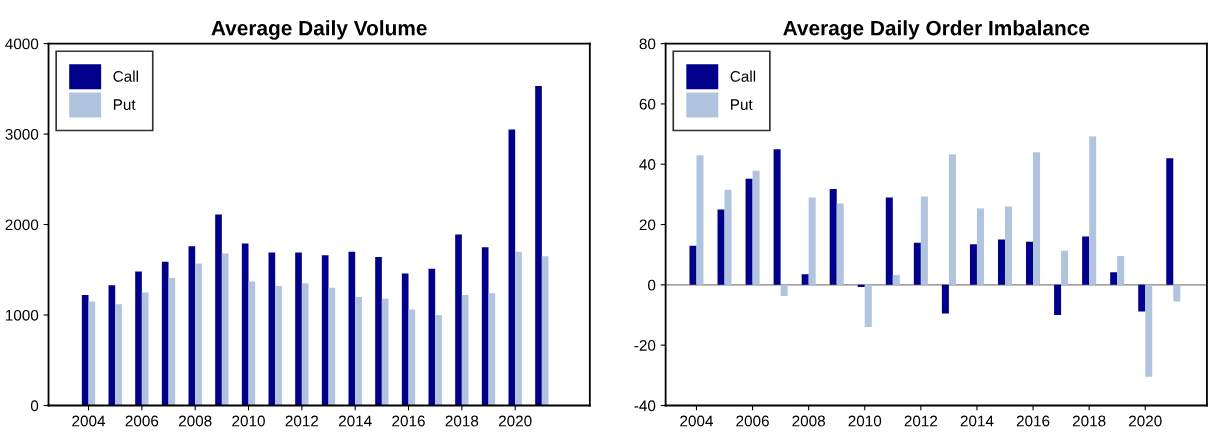 The image size is (1213, 436). Describe the element at coordinates (319, 30) in the screenshot. I see `chart-title: Average Daily Volume` at that location.